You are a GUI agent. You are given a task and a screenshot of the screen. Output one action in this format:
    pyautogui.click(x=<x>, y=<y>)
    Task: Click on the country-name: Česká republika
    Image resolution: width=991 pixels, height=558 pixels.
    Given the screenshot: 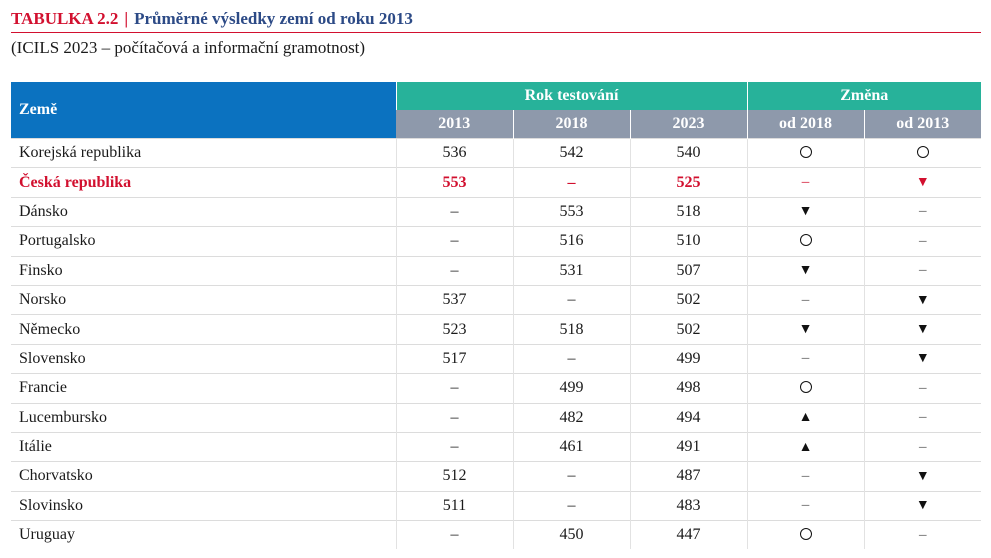 What is the action you would take?
    pyautogui.click(x=203, y=182)
    